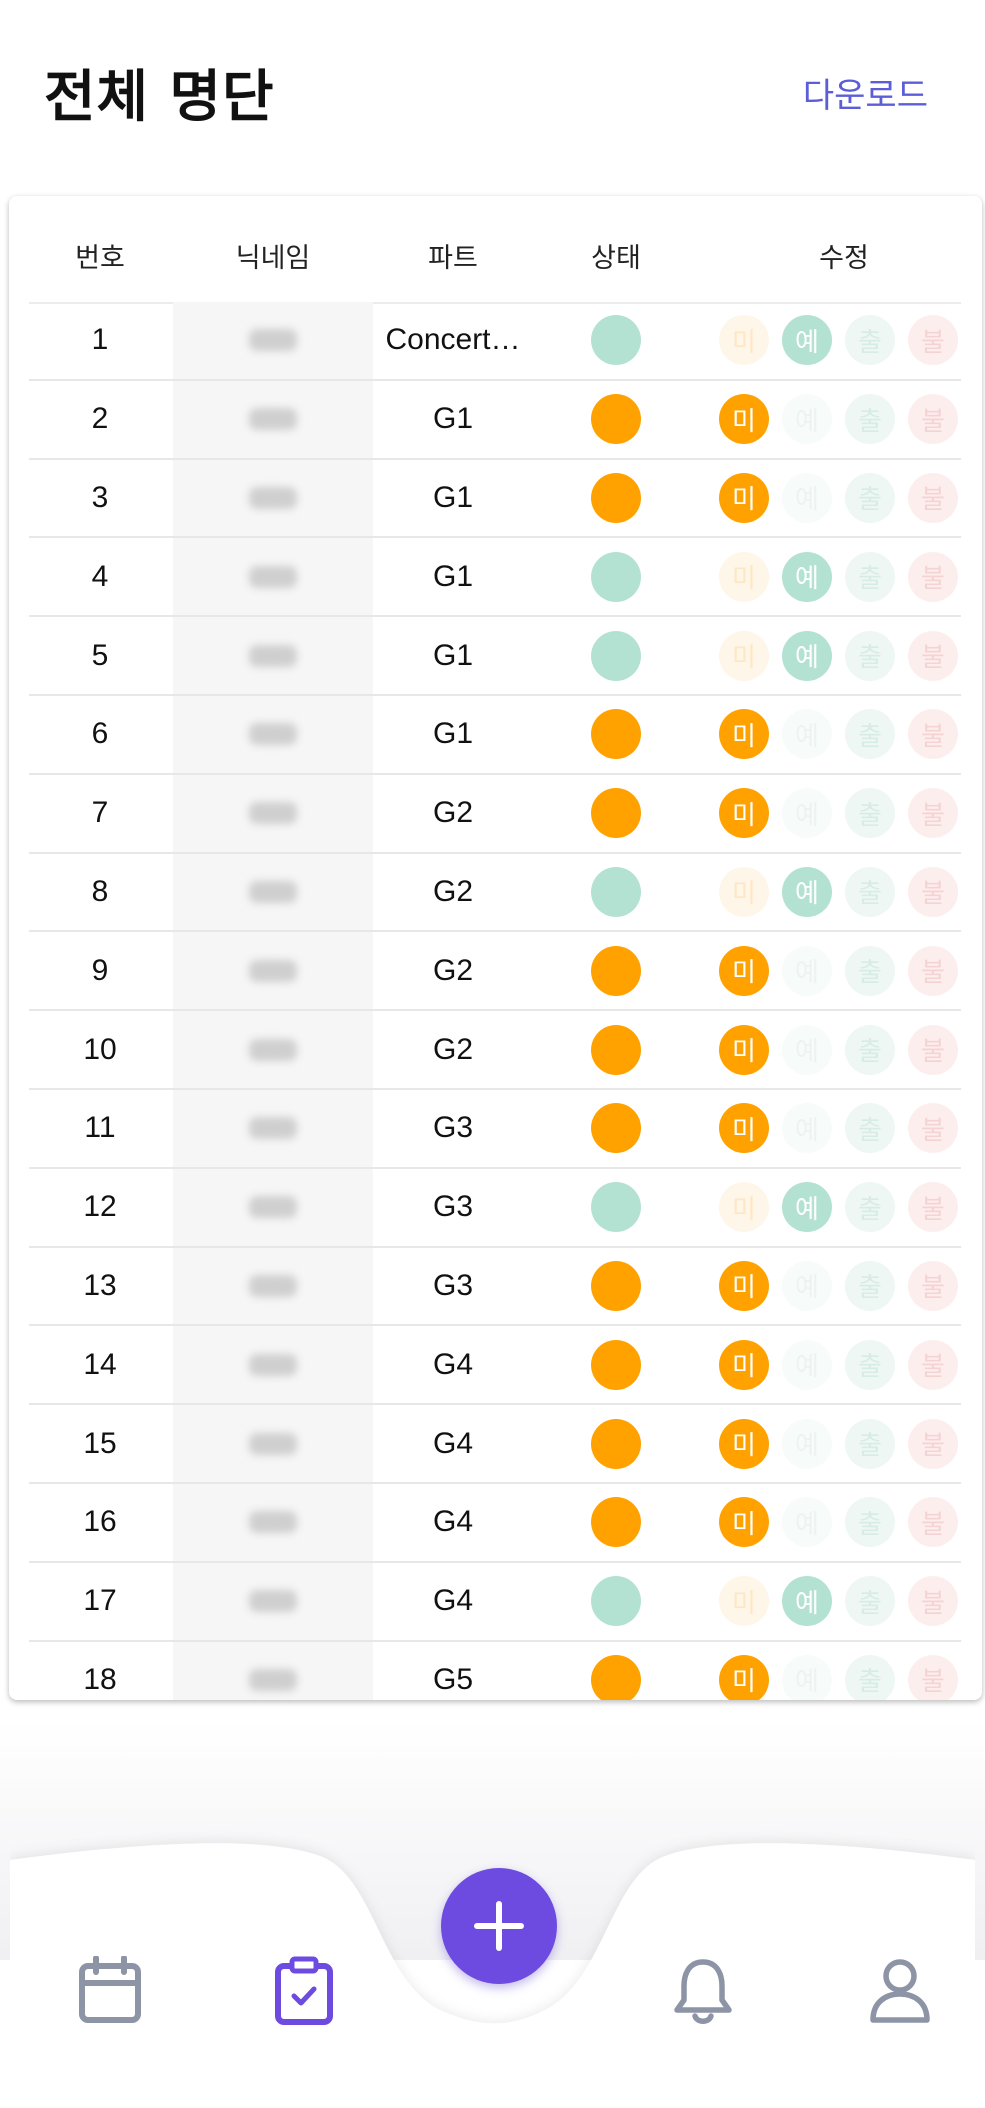  I want to click on column-header-nickname: 닉네임, so click(273, 258).